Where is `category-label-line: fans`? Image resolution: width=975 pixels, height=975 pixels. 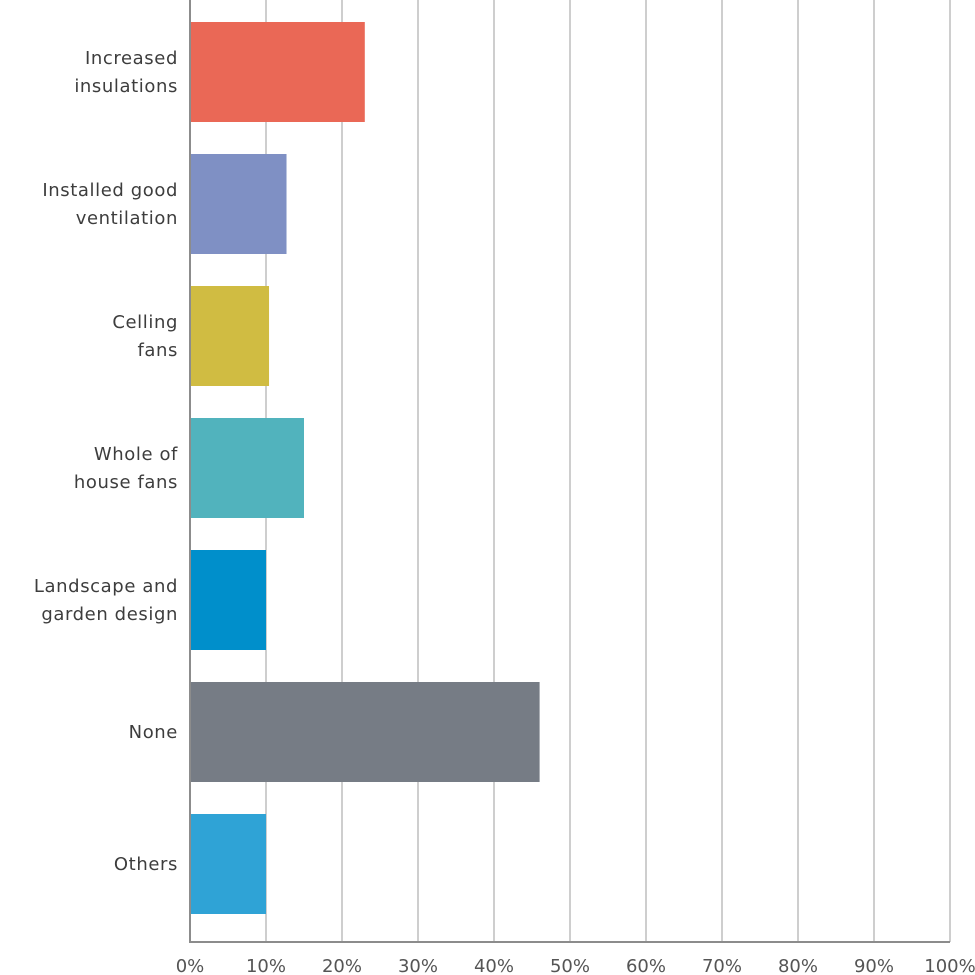 category-label-line: fans is located at coordinates (157, 350).